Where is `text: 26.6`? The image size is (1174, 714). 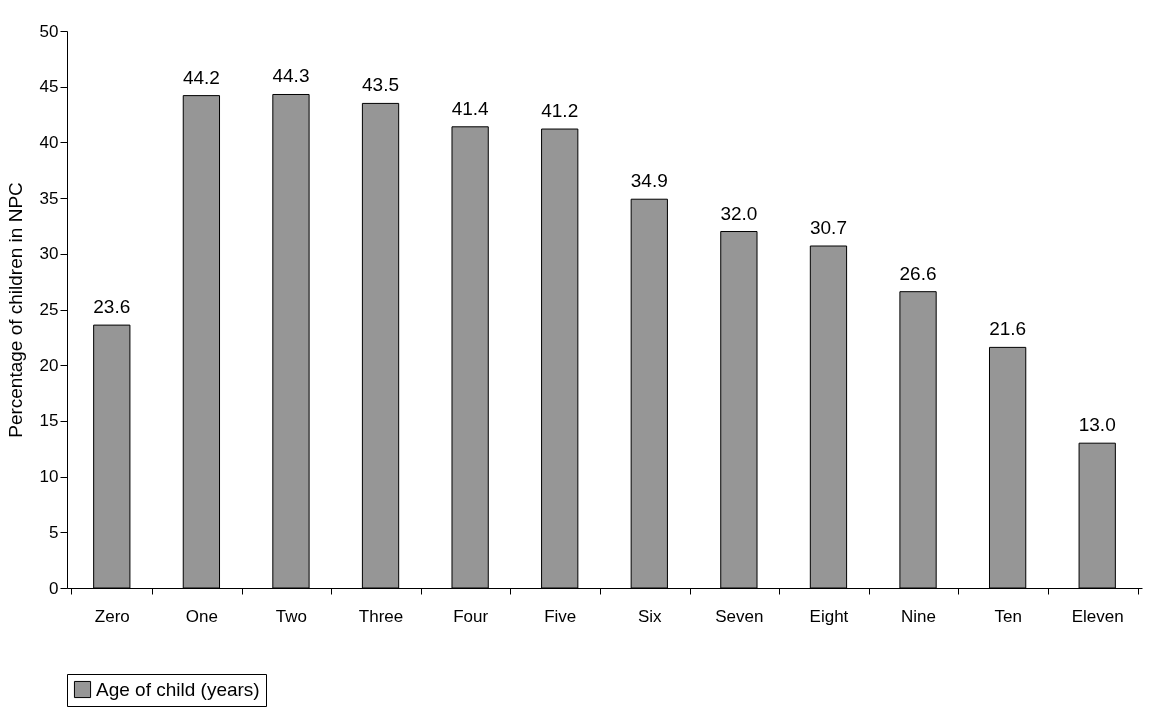
text: 26.6 is located at coordinates (918, 273).